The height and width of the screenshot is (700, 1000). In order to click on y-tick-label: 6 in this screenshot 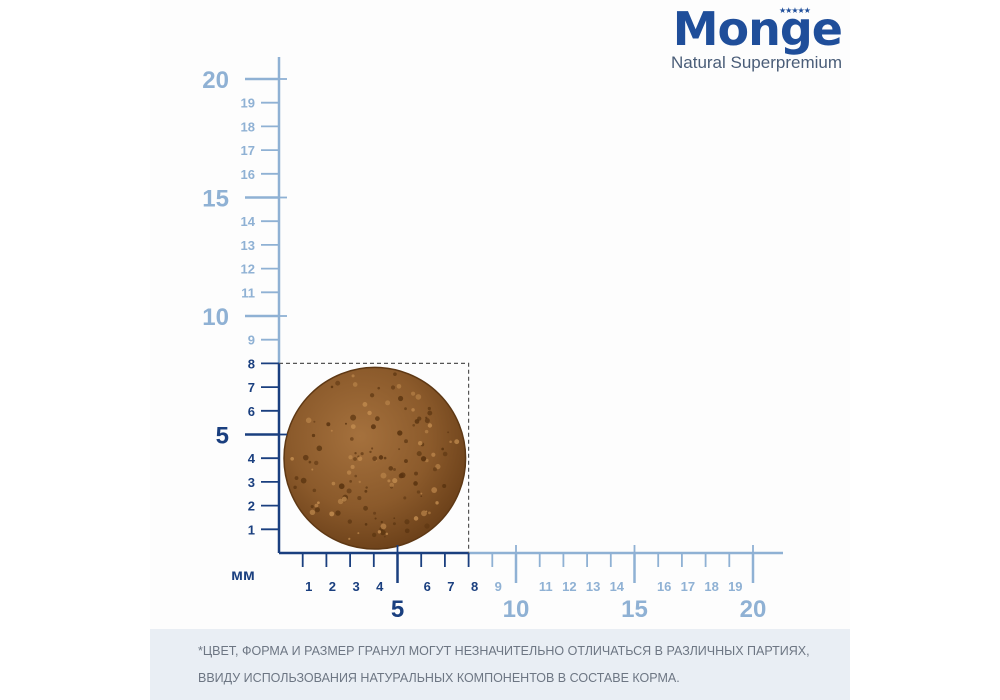, I will do `click(251, 411)`.